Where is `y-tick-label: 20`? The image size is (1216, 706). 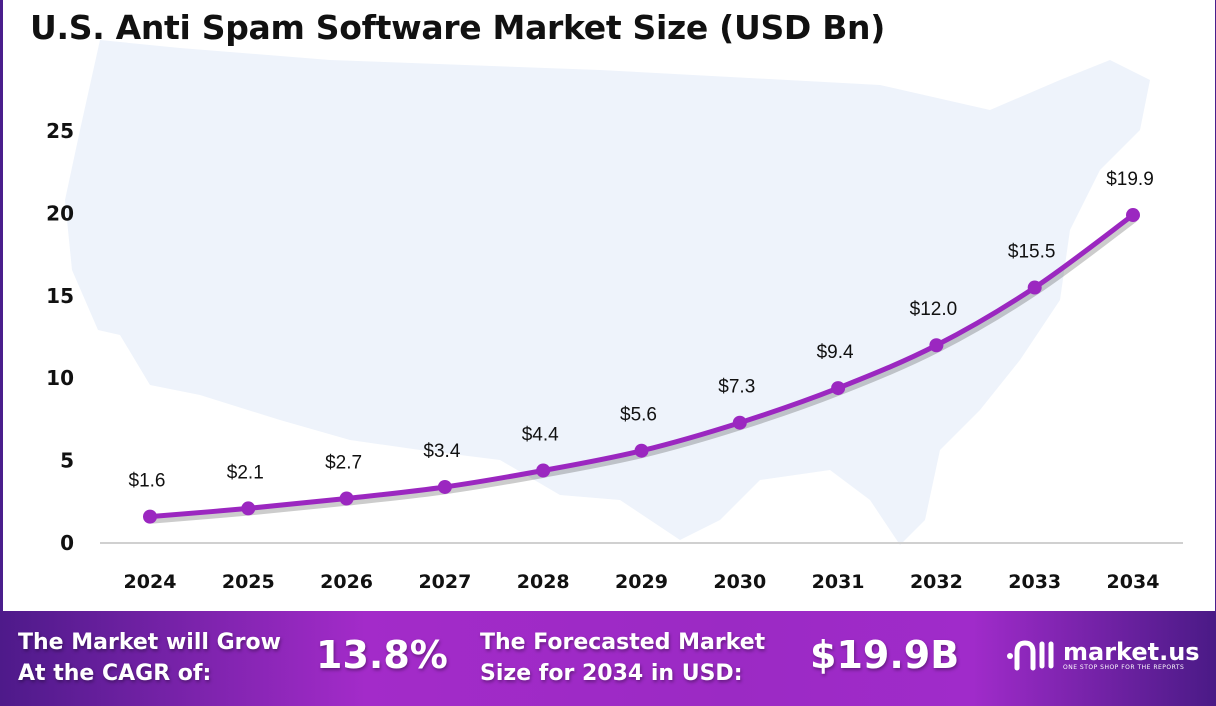
y-tick-label: 20 is located at coordinates (60, 213).